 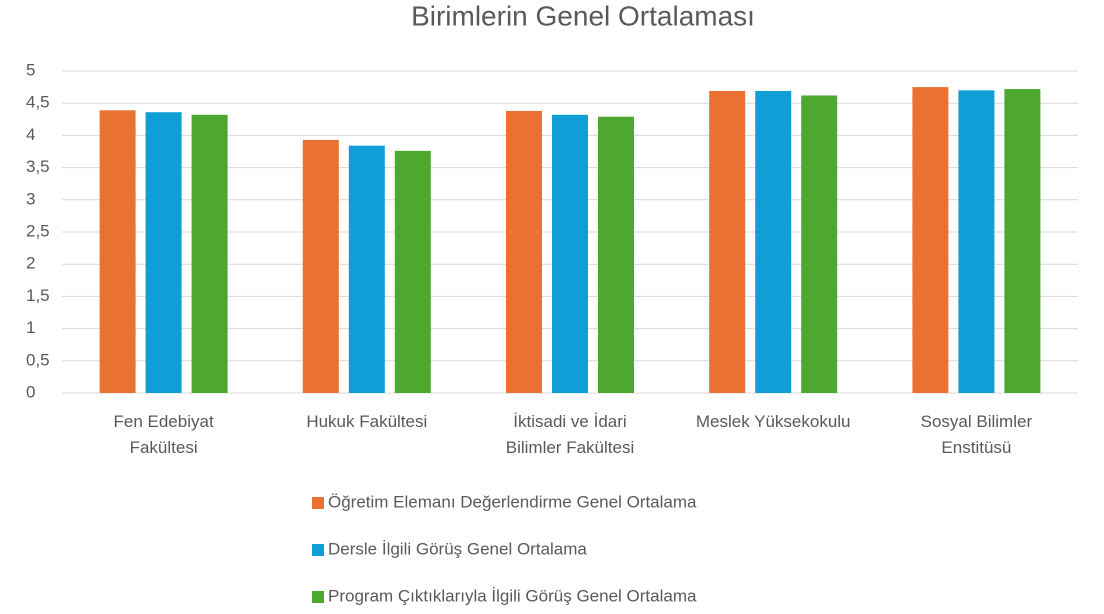 I want to click on y-tick-label: 5, so click(x=30, y=69).